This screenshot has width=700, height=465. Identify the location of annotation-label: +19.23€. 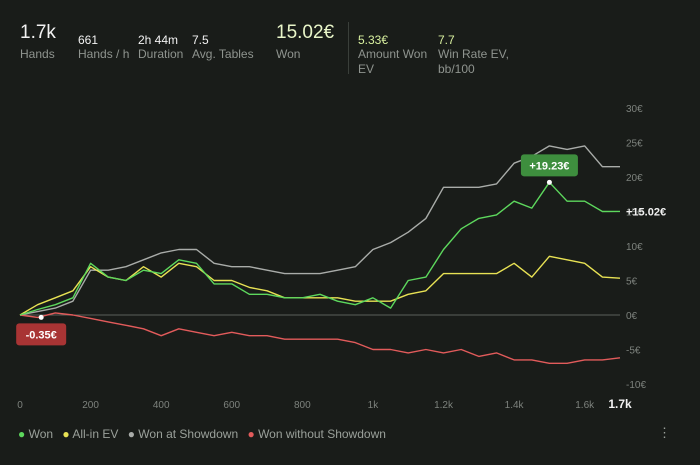
(549, 166).